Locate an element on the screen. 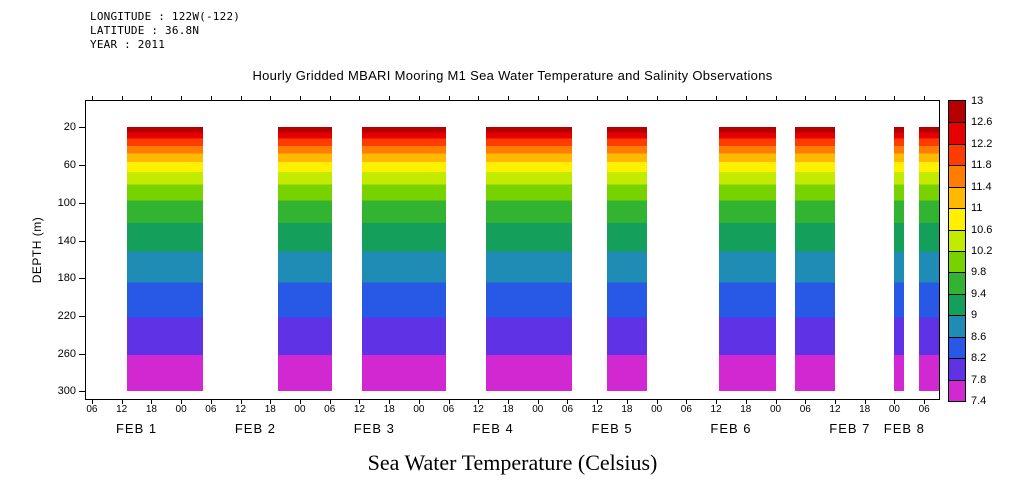  colorbar-label: 11.4 is located at coordinates (981, 186).